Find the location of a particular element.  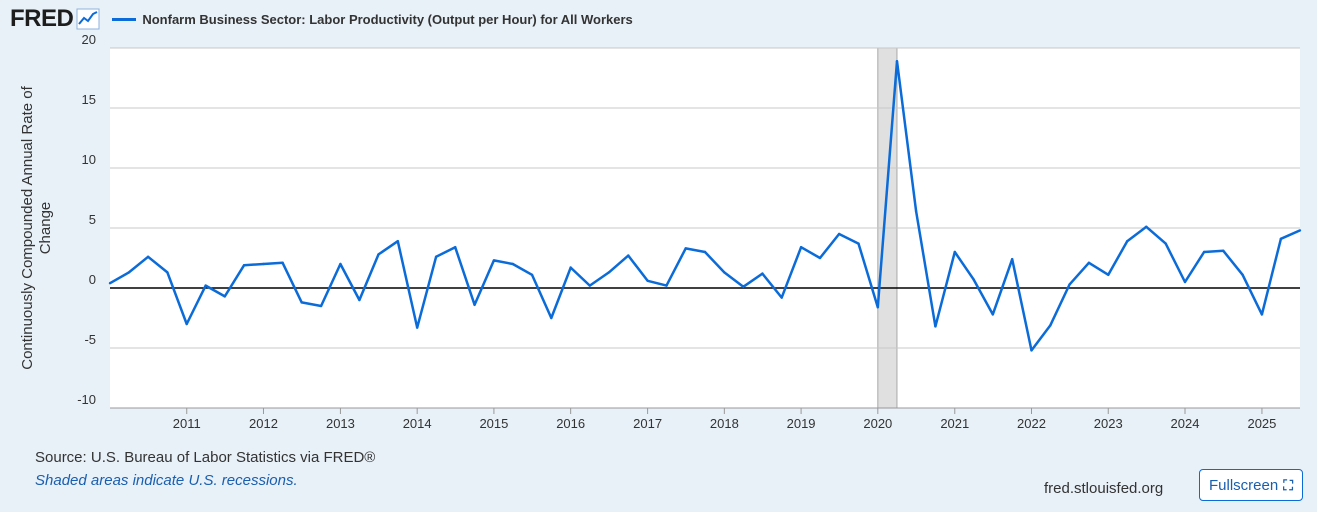

x-tick-label: 2017 is located at coordinates (647, 423).